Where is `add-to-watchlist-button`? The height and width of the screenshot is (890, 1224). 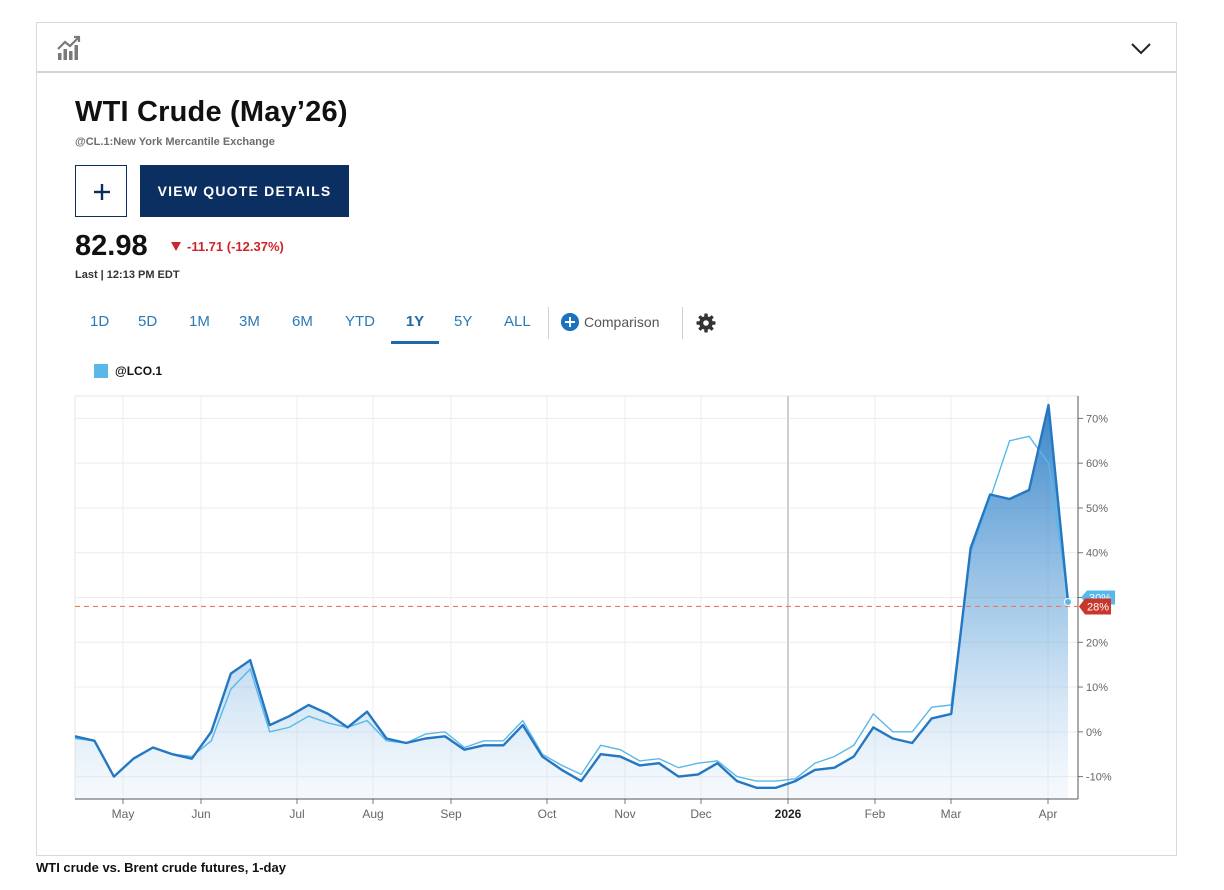 add-to-watchlist-button is located at coordinates (101, 191).